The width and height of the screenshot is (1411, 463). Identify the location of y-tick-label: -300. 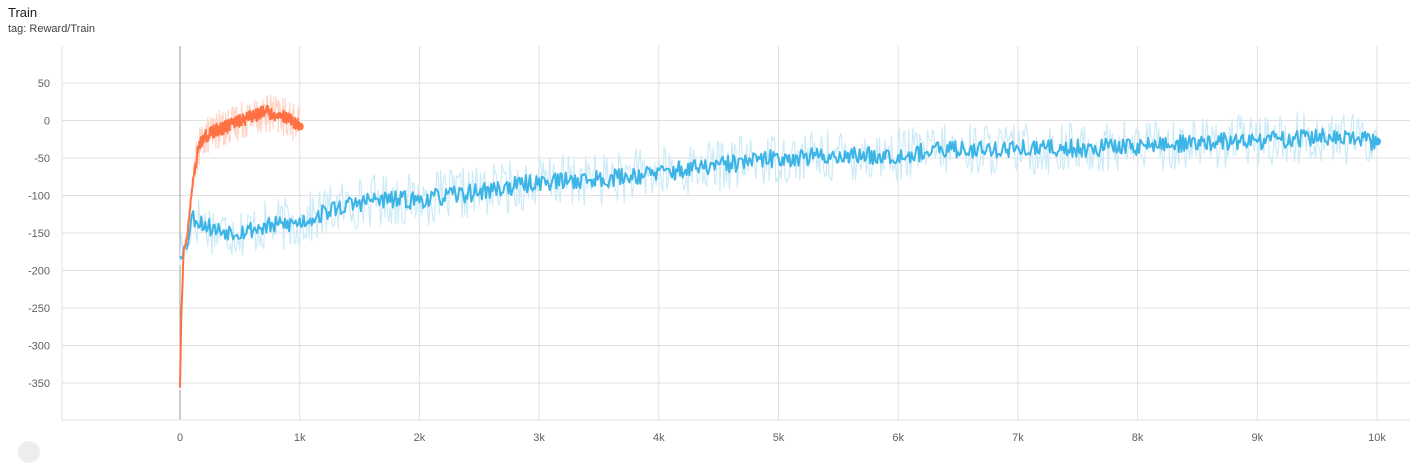
(39, 347).